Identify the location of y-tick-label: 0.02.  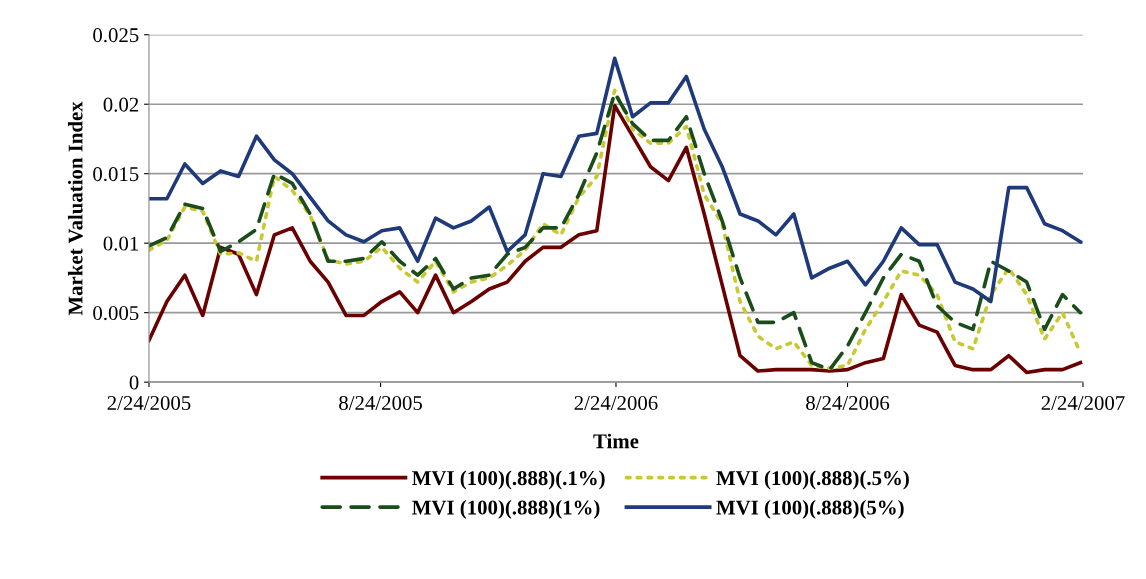
(121, 104).